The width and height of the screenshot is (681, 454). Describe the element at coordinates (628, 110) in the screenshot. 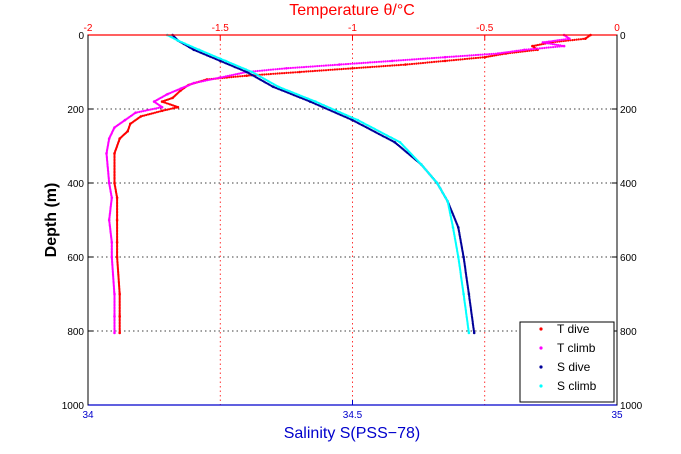

I see `depth-tick-label-right: 200` at that location.